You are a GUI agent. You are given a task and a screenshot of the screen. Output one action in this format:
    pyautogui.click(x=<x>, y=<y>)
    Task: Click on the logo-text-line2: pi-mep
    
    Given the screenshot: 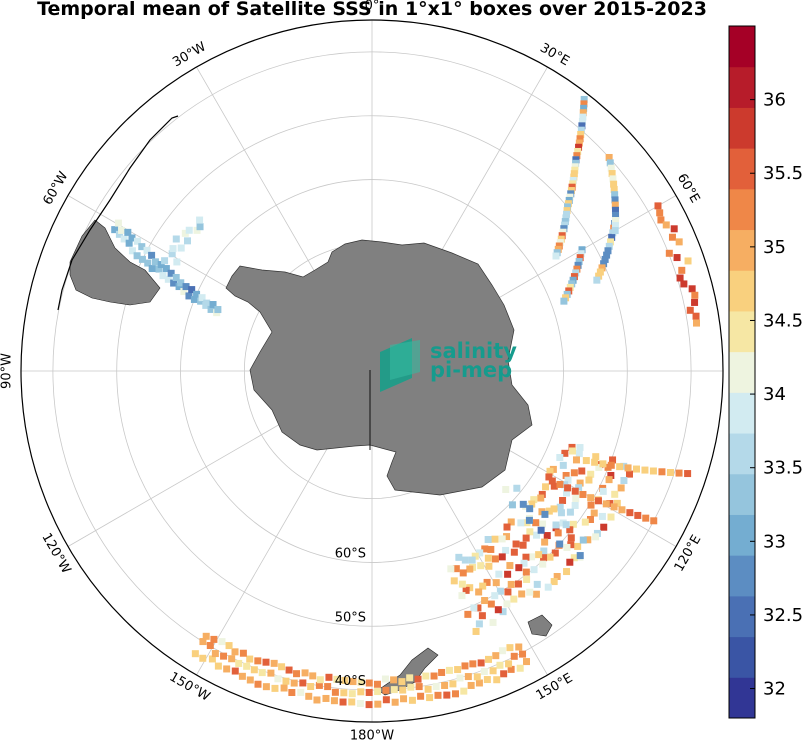 What is the action you would take?
    pyautogui.click(x=471, y=370)
    